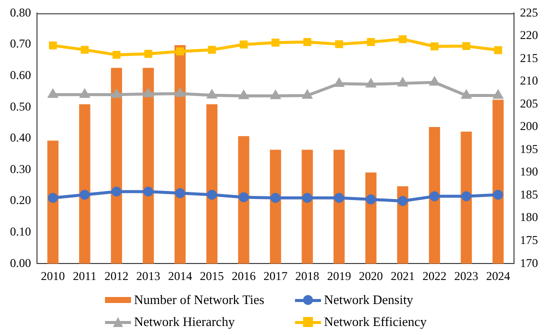 Image resolution: width=550 pixels, height=335 pixels. What do you see at coordinates (529, 149) in the screenshot?
I see `y2-tick-label: 195` at bounding box center [529, 149].